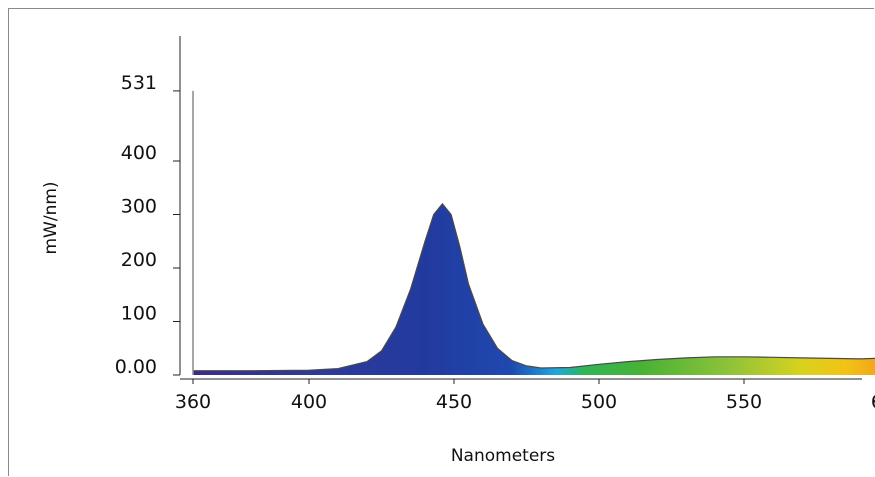 The image size is (875, 477). I want to click on y-tick-label: 400, so click(139, 153).